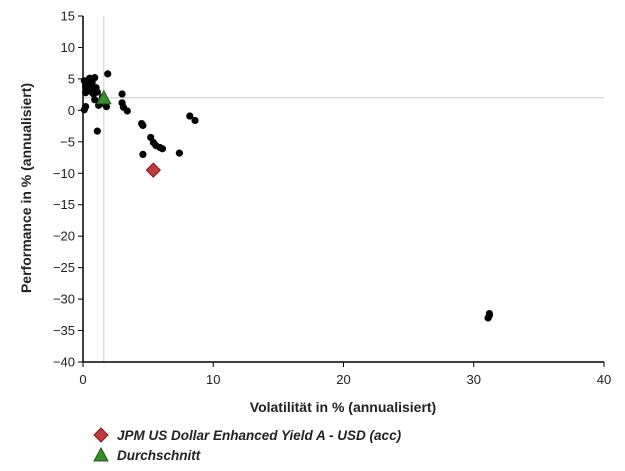 The width and height of the screenshot is (625, 471). What do you see at coordinates (64, 330) in the screenshot?
I see `y-tick-label: −35` at bounding box center [64, 330].